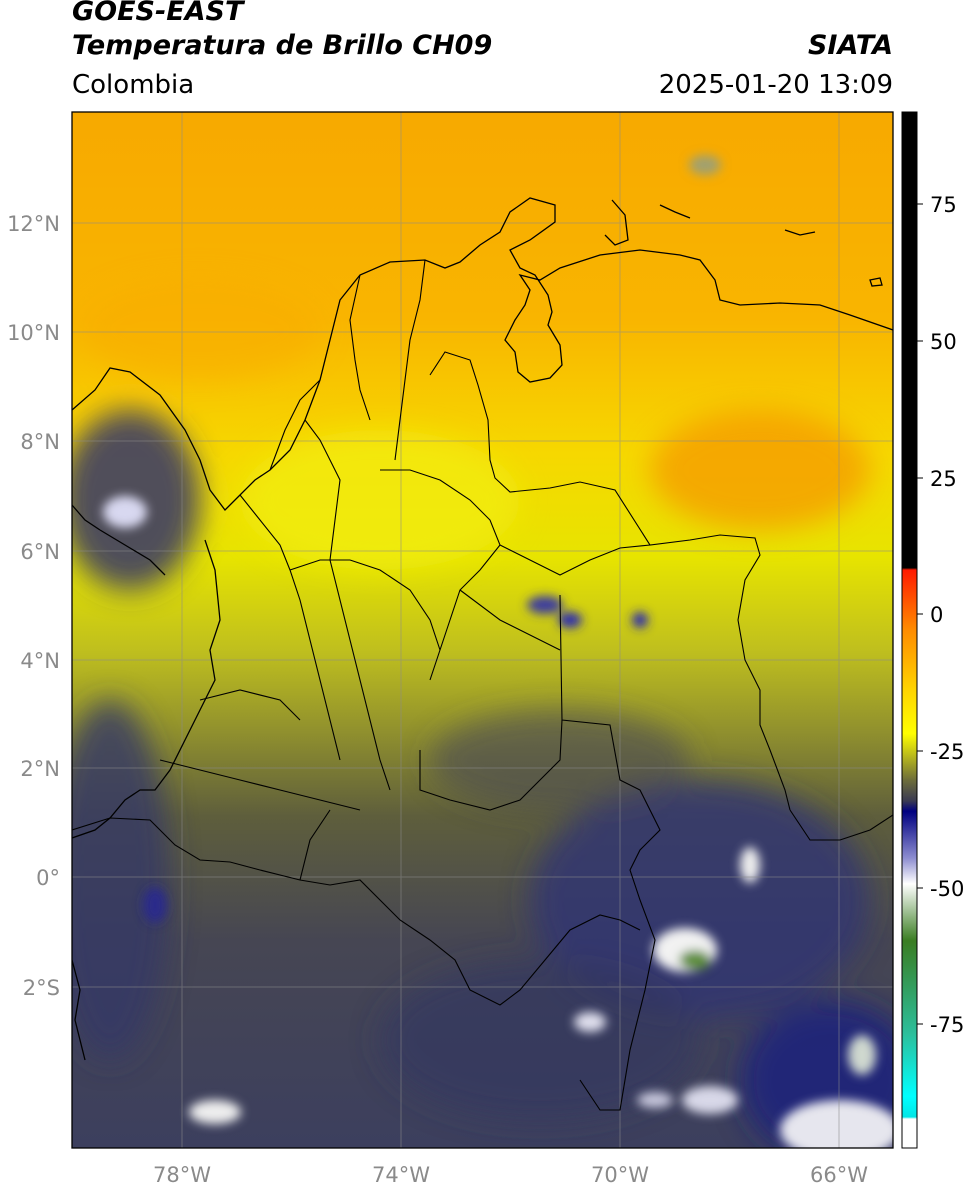 Image resolution: width=966 pixels, height=1190 pixels. Describe the element at coordinates (33, 224) in the screenshot. I see `lat-label: 12°N` at that location.